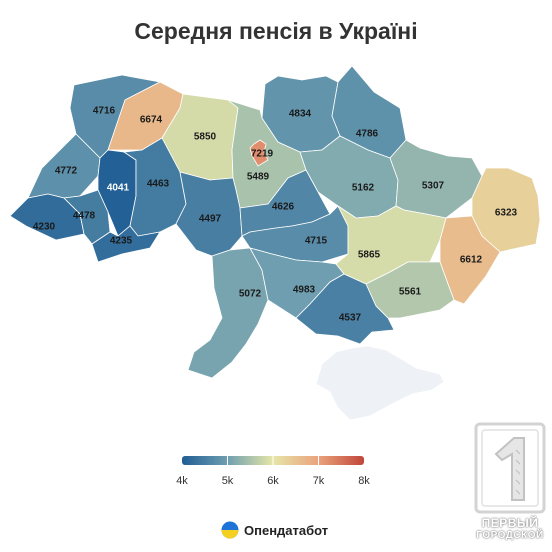 The width and height of the screenshot is (552, 552). I want to click on region-kherson, so click(345, 309).